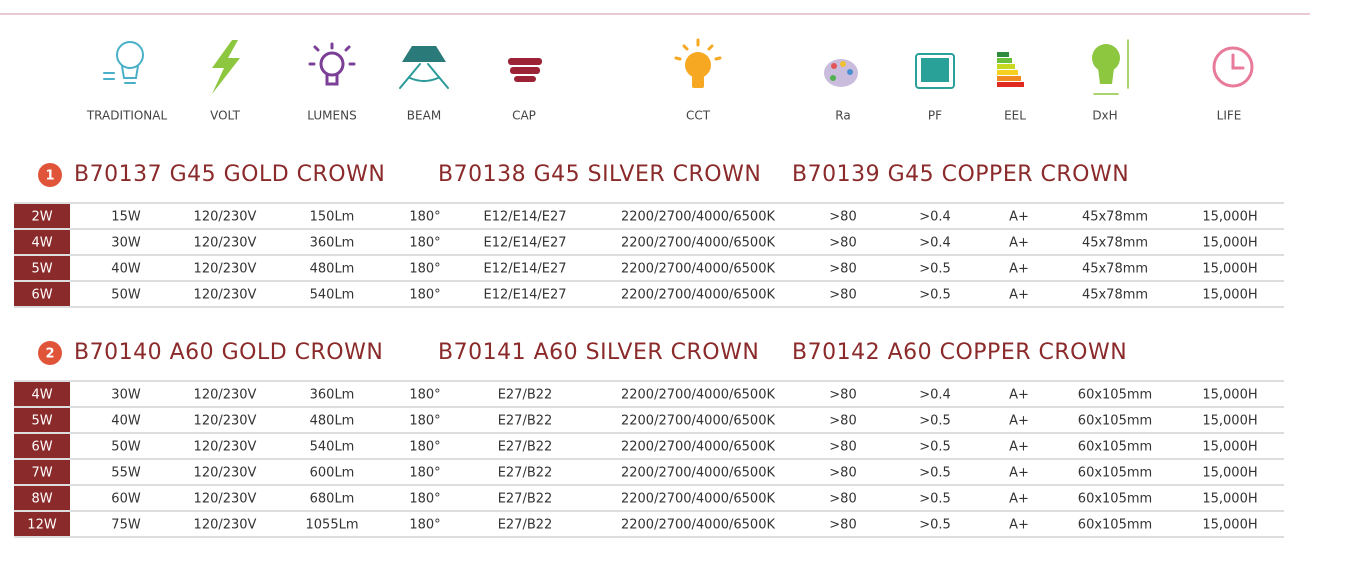 The image size is (1346, 587). Describe the element at coordinates (424, 116) in the screenshot. I see `icon-label: BEAM` at that location.